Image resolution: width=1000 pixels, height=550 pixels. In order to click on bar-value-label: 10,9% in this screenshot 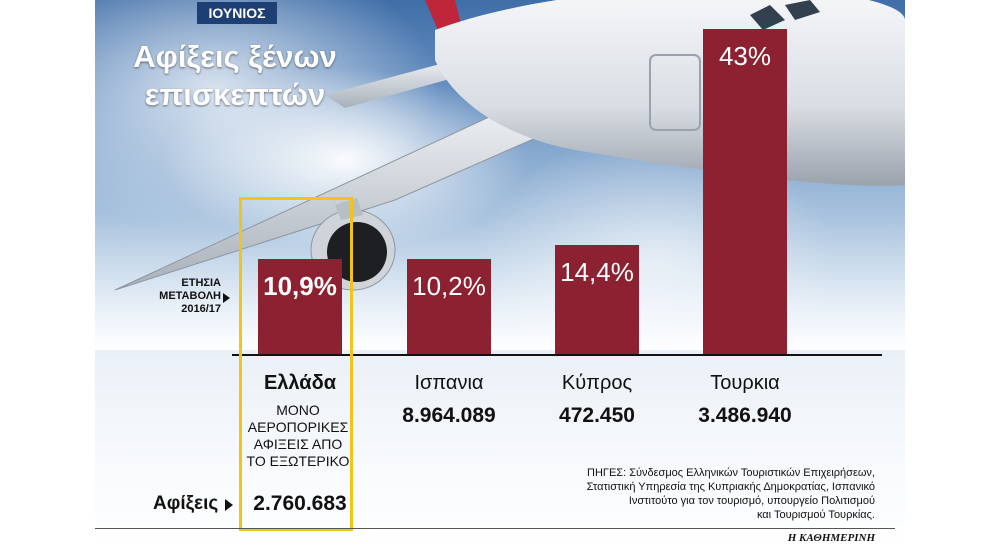, I will do `click(300, 286)`.